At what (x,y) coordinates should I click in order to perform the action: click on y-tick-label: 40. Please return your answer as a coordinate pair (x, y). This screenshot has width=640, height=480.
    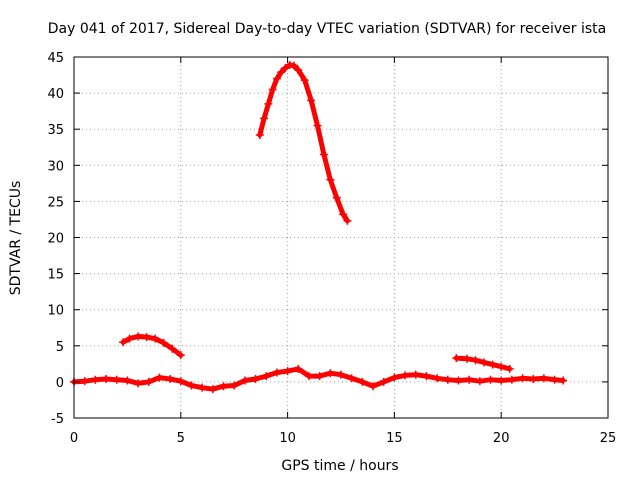
    Looking at the image, I should click on (55, 94).